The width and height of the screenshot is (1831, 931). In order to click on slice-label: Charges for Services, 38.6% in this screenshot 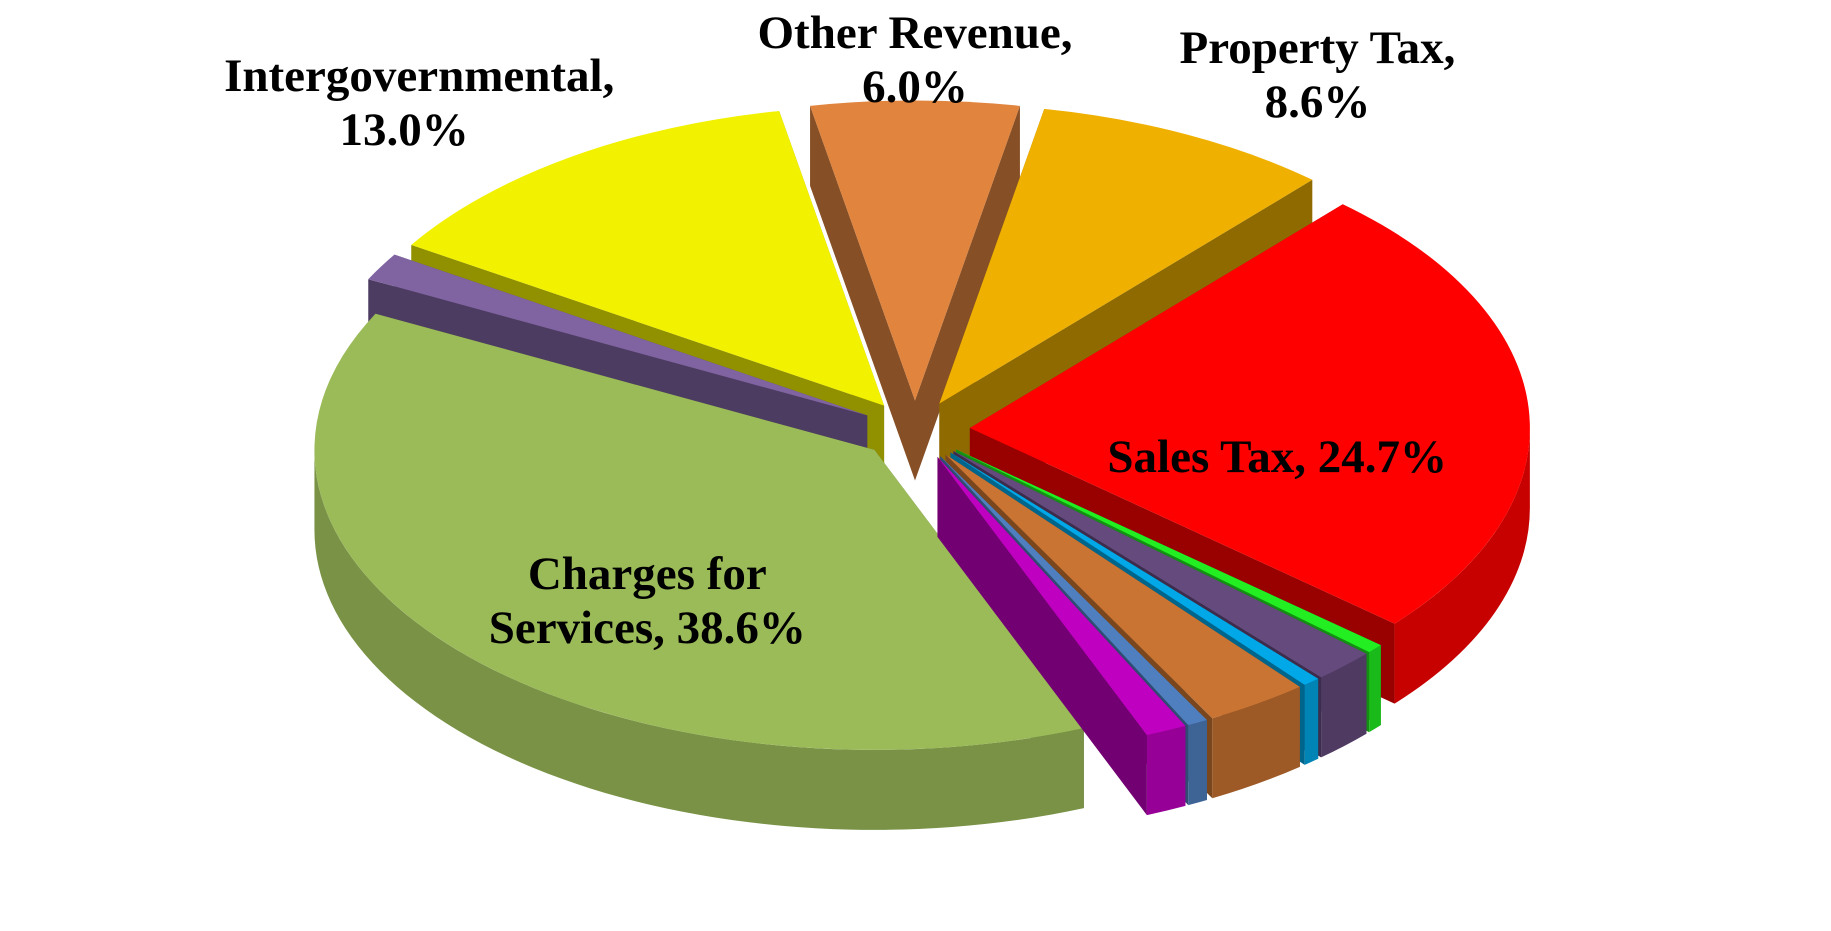, I will do `click(647, 601)`.